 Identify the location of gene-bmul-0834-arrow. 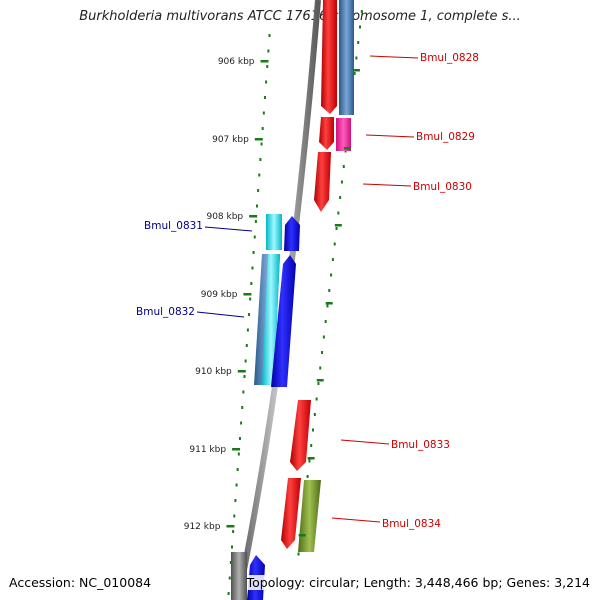
(291, 513).